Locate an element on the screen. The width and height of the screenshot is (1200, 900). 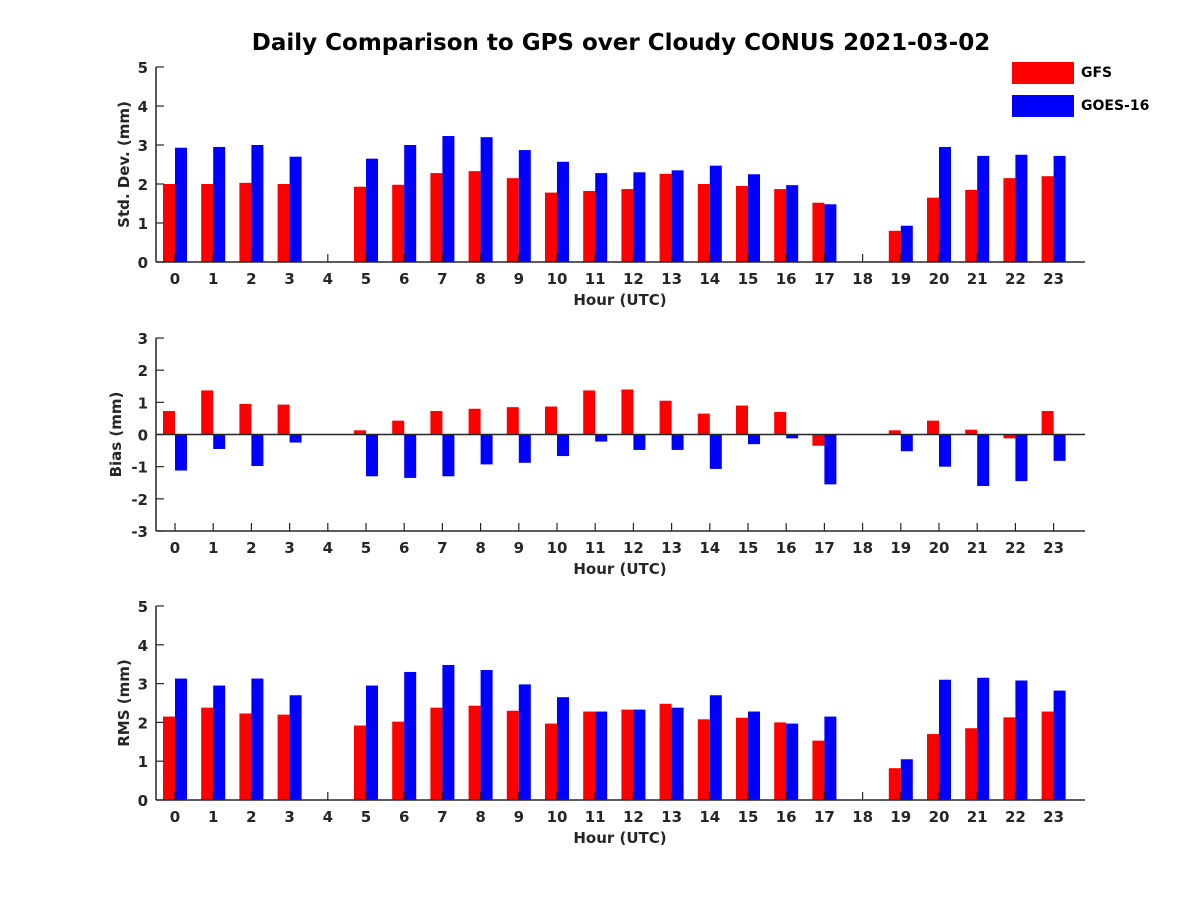
x-tick-label: 8 is located at coordinates (480, 548).